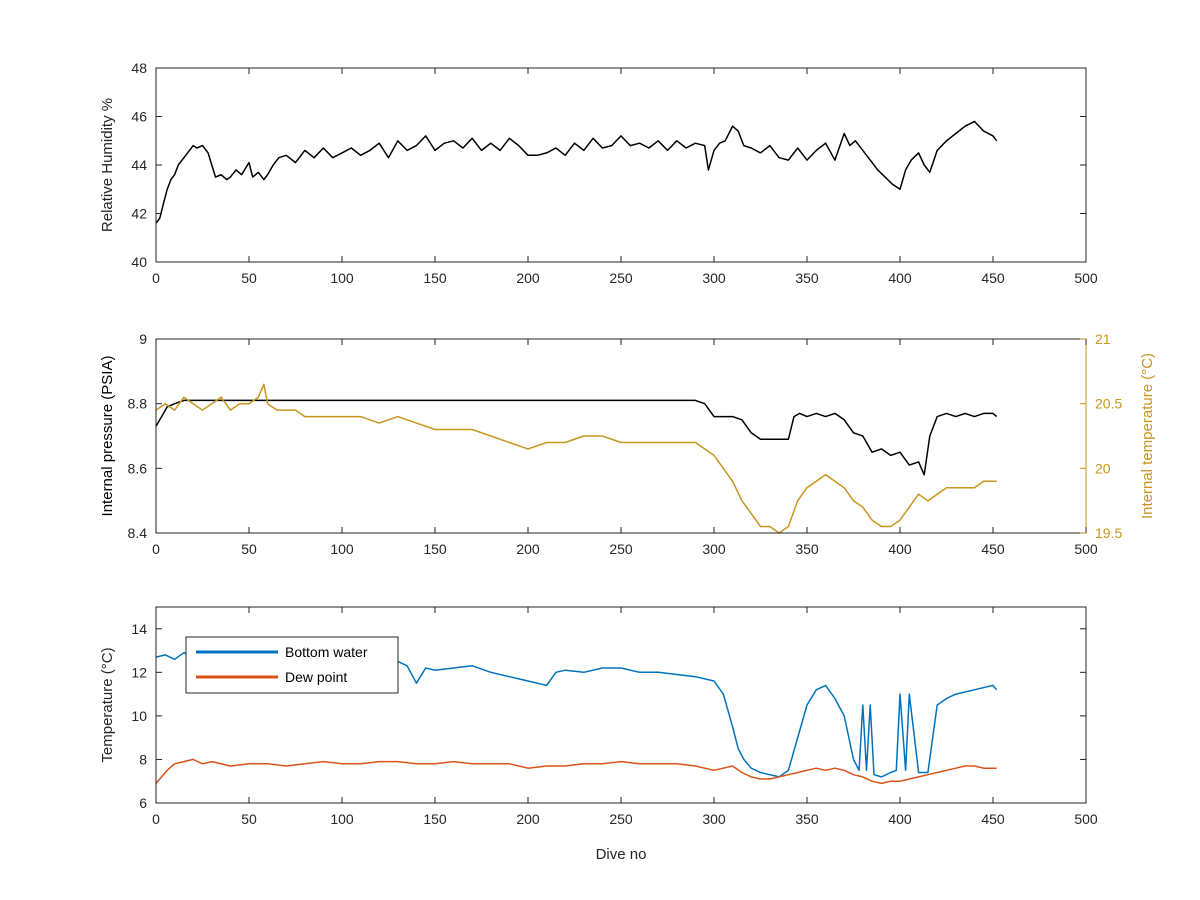  I want to click on y2-axis-label: Internal temperature (°C), so click(1147, 436).